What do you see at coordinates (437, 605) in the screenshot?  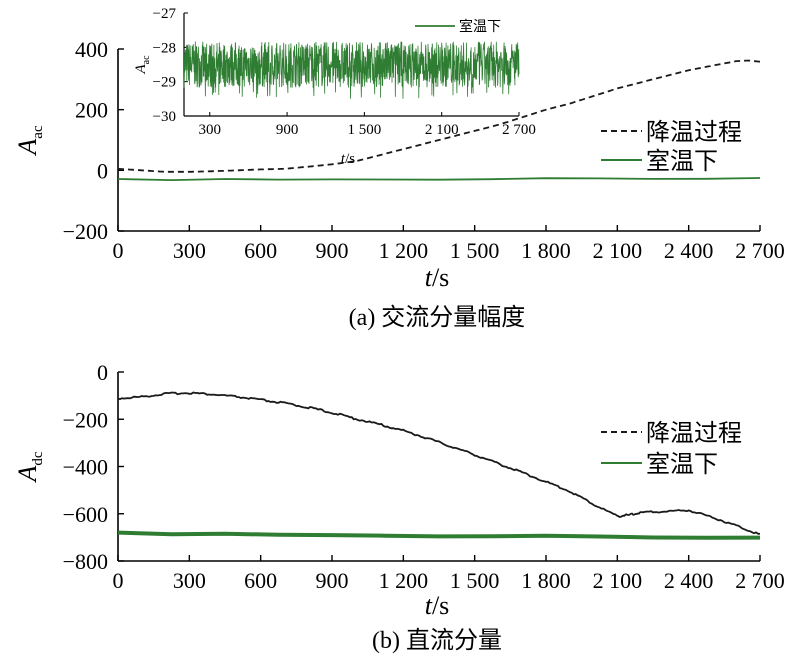 I see `panel-b-x-axis-label: t/s` at bounding box center [437, 605].